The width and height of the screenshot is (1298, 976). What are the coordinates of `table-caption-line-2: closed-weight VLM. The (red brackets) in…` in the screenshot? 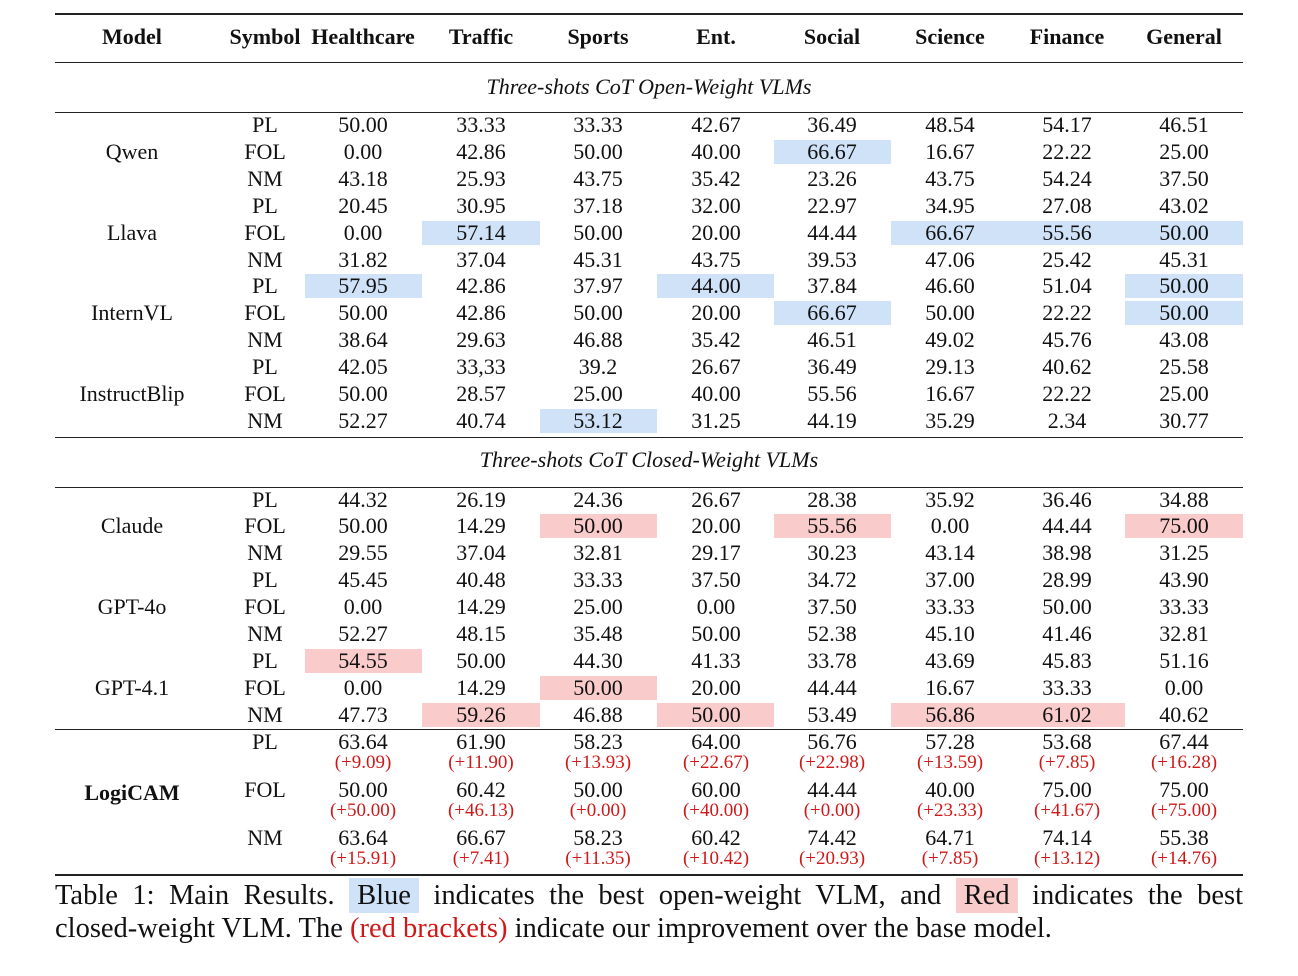 It's located at (553, 928).